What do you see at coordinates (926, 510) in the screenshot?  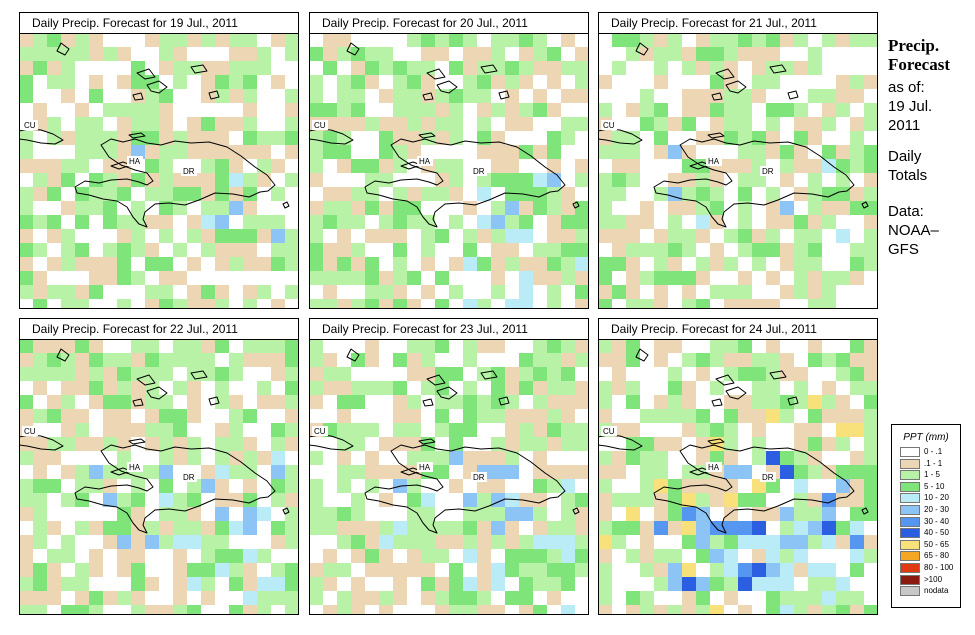 I see `legend-row: 20 - 30` at bounding box center [926, 510].